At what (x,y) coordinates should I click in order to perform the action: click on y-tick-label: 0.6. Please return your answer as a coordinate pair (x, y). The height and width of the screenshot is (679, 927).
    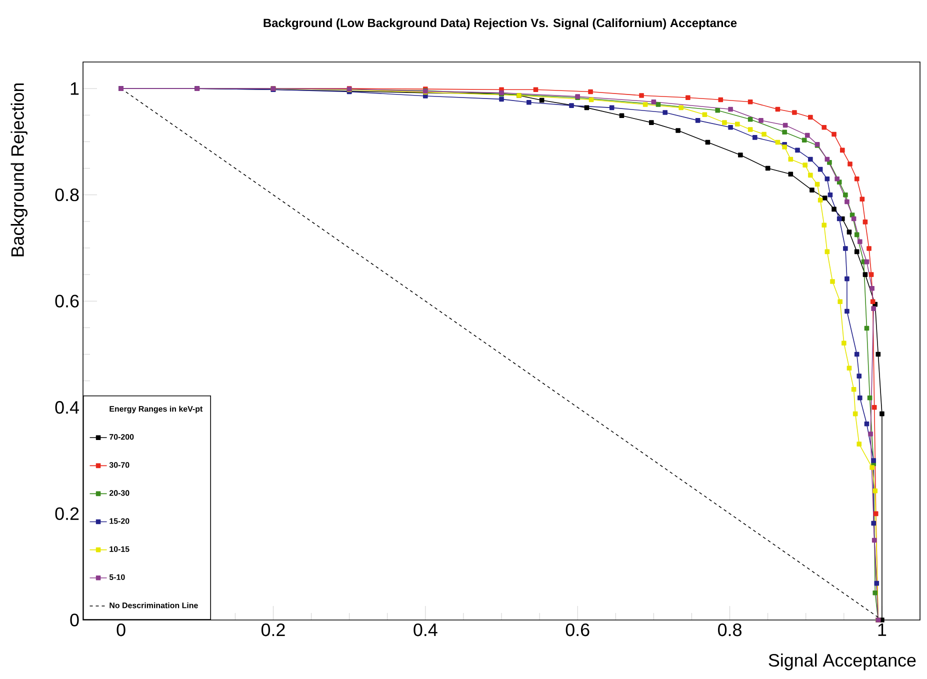
    Looking at the image, I should click on (67, 301).